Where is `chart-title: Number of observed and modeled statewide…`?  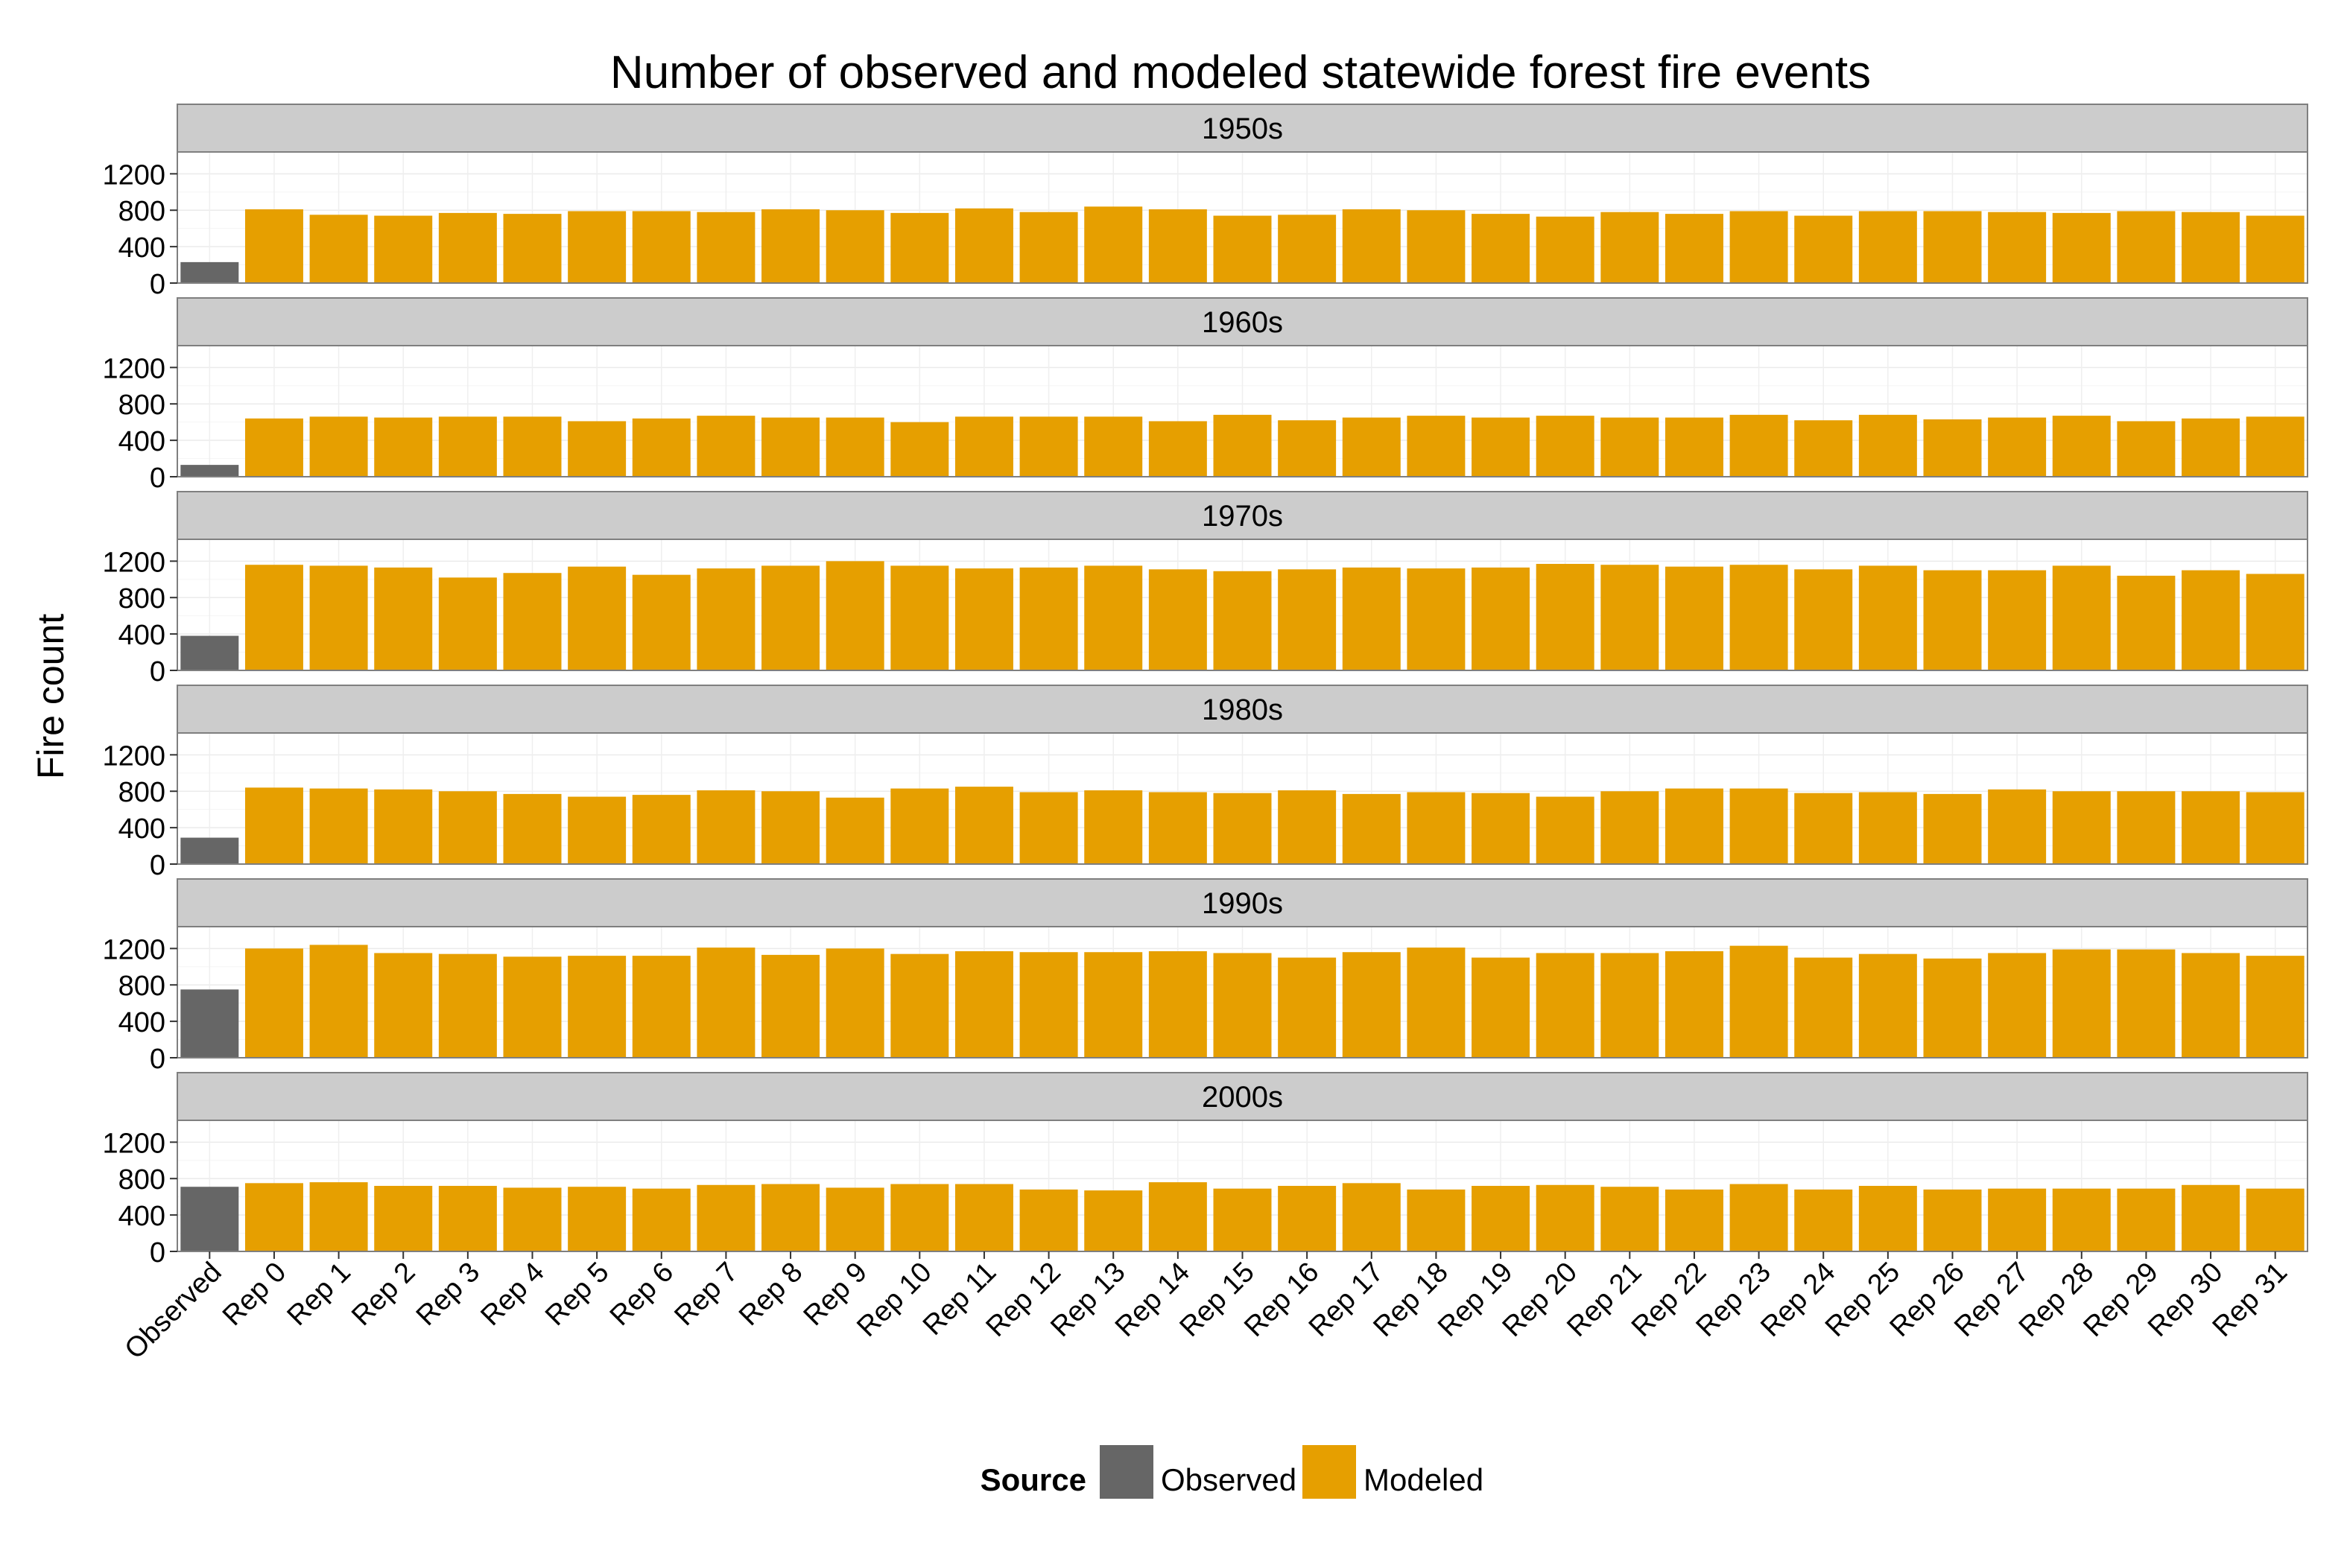
chart-title: Number of observed and modeled statewide… is located at coordinates (1241, 72).